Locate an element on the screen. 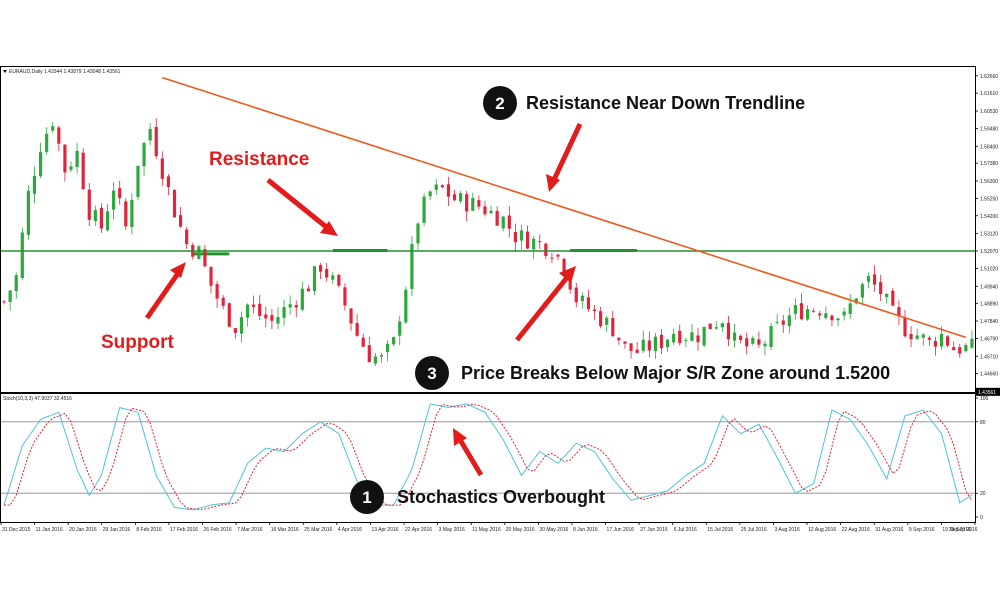 The width and height of the screenshot is (1000, 605). price-tick-label: 1.45710 is located at coordinates (989, 357).